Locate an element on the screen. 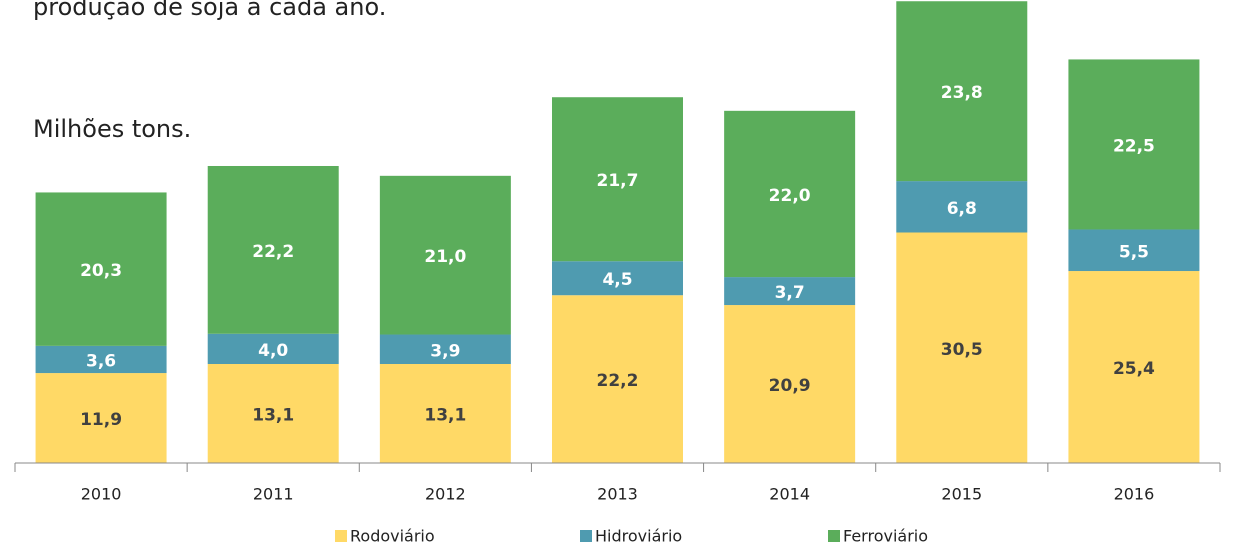  value-label: 30,5 is located at coordinates (962, 350).